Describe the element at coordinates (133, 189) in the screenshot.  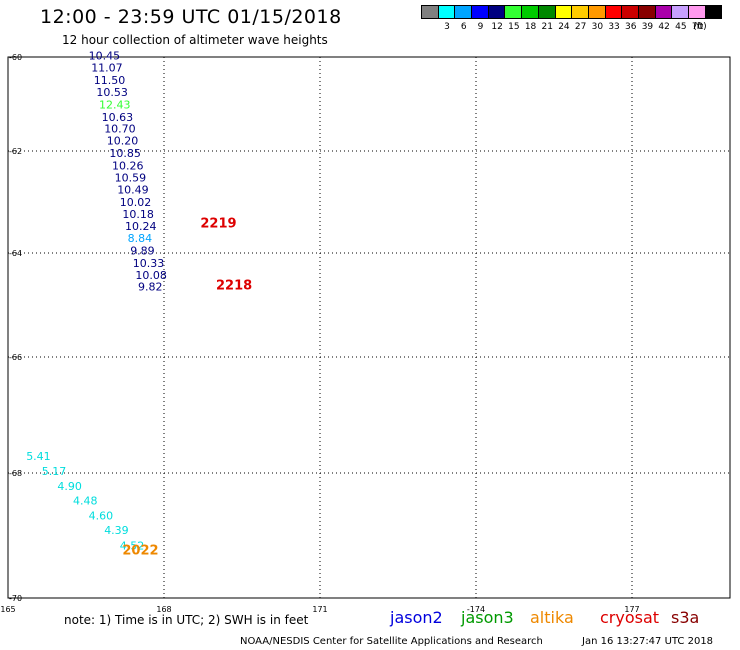
I see `wave-height-value: 10.49` at that location.